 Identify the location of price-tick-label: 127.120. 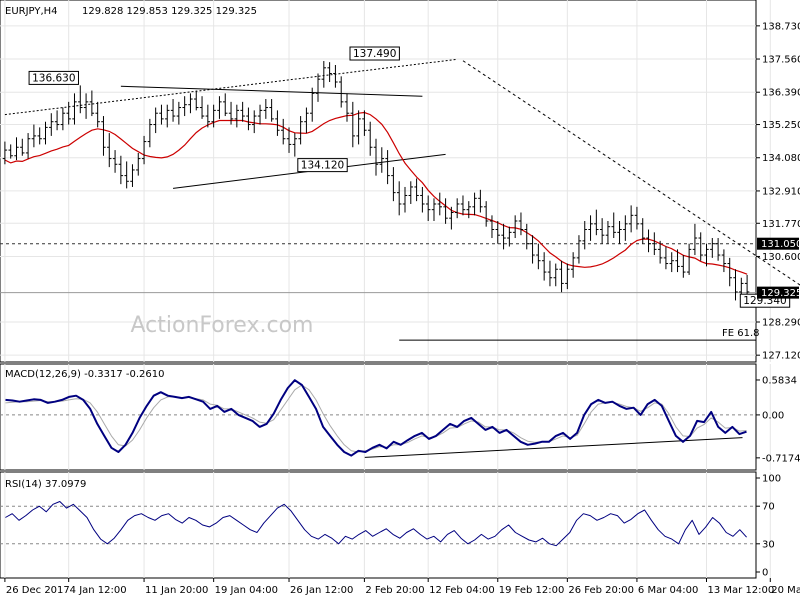
(781, 356).